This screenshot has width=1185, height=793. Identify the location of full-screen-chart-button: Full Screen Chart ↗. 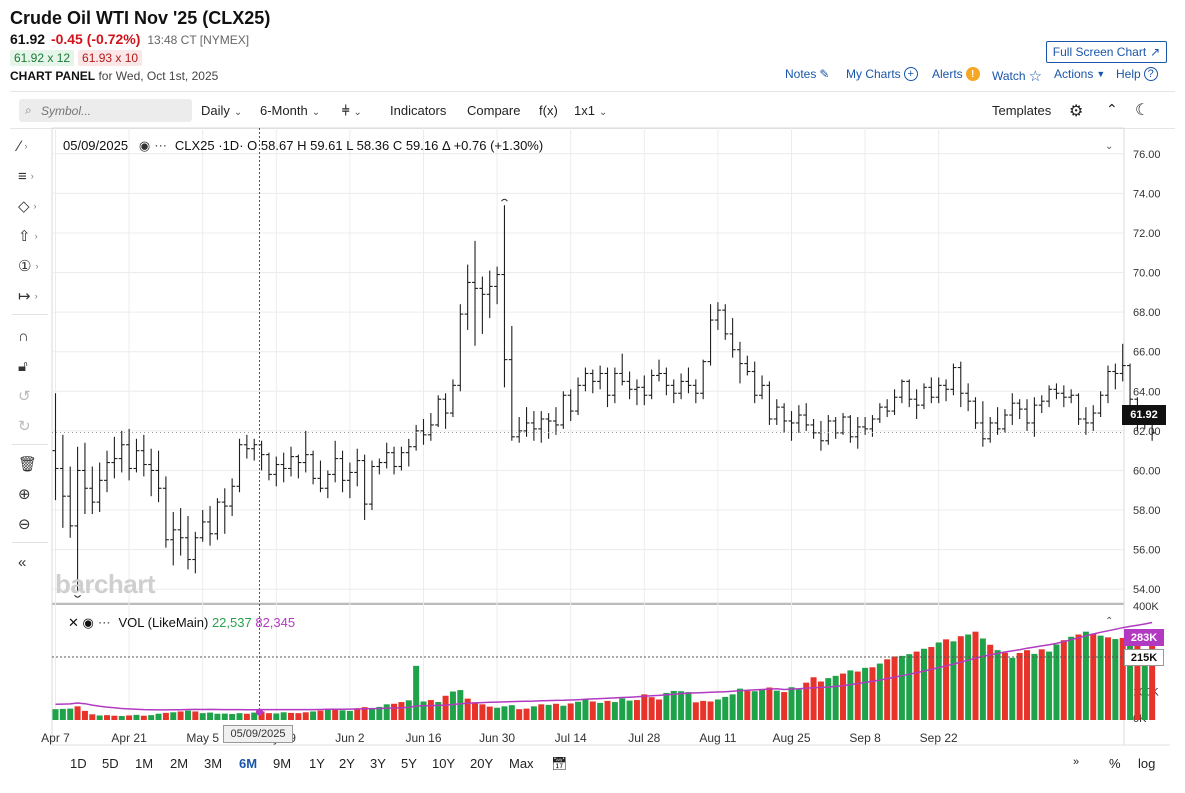
(1106, 52).